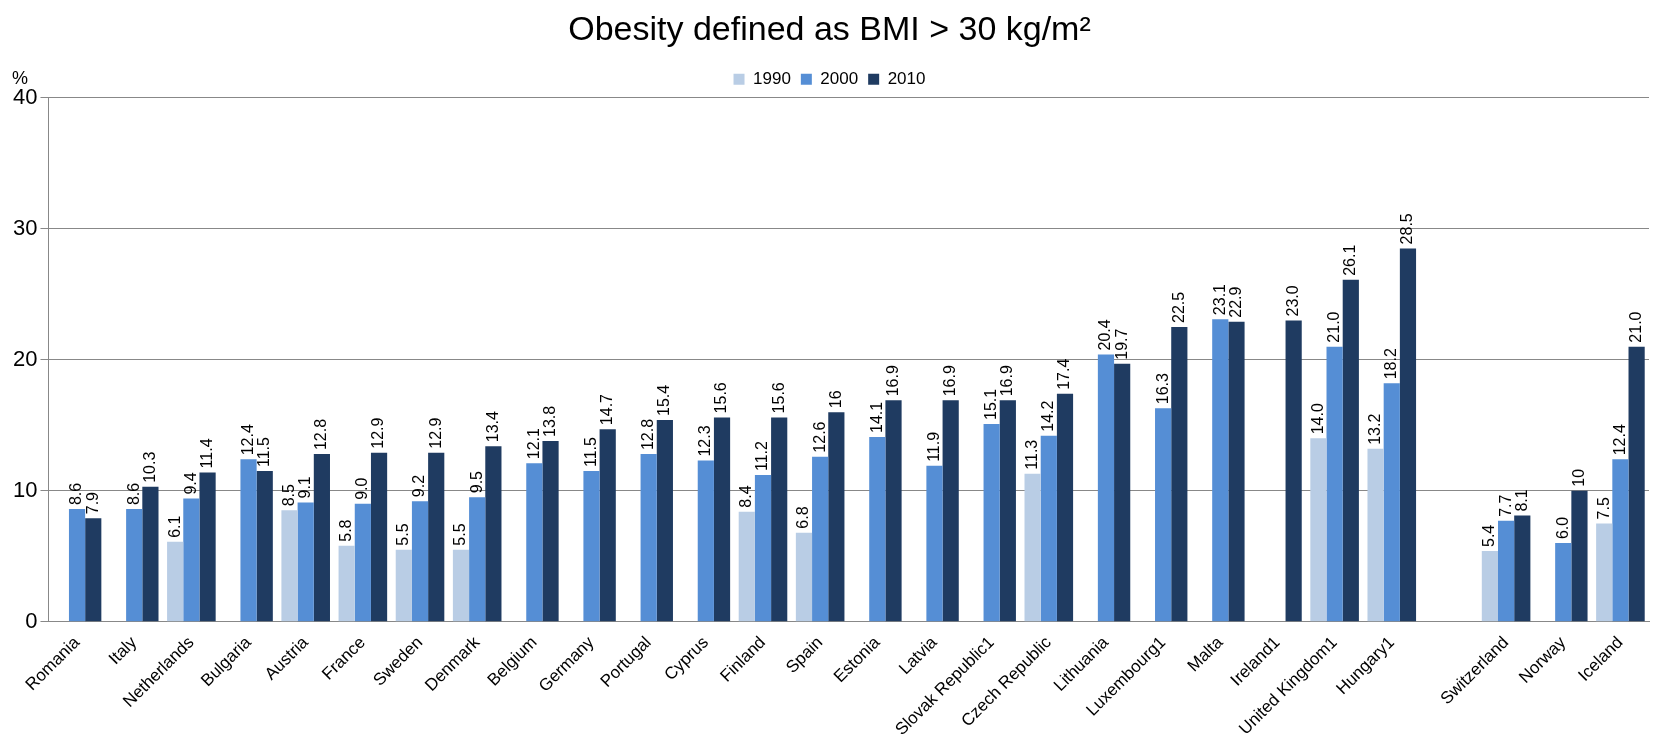 The image size is (1669, 743). What do you see at coordinates (819, 437) in the screenshot?
I see `data-label: 12.6` at bounding box center [819, 437].